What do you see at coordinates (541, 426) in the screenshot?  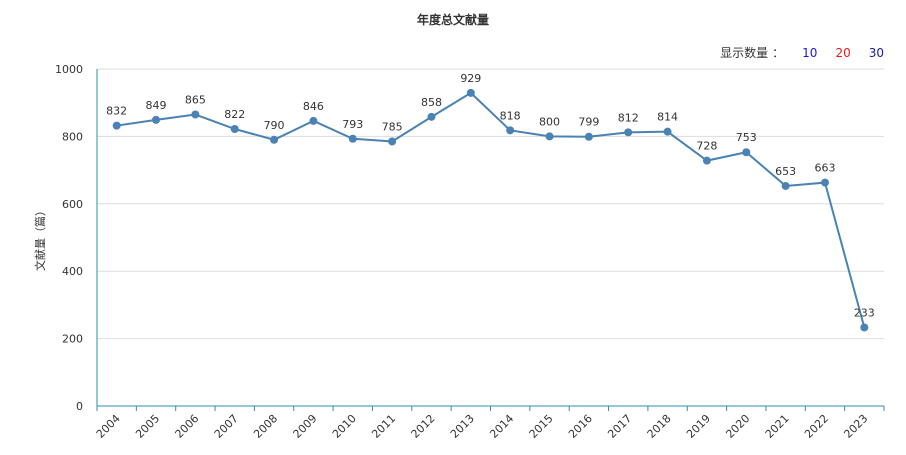 I see `x-tick-label: 2015` at bounding box center [541, 426].